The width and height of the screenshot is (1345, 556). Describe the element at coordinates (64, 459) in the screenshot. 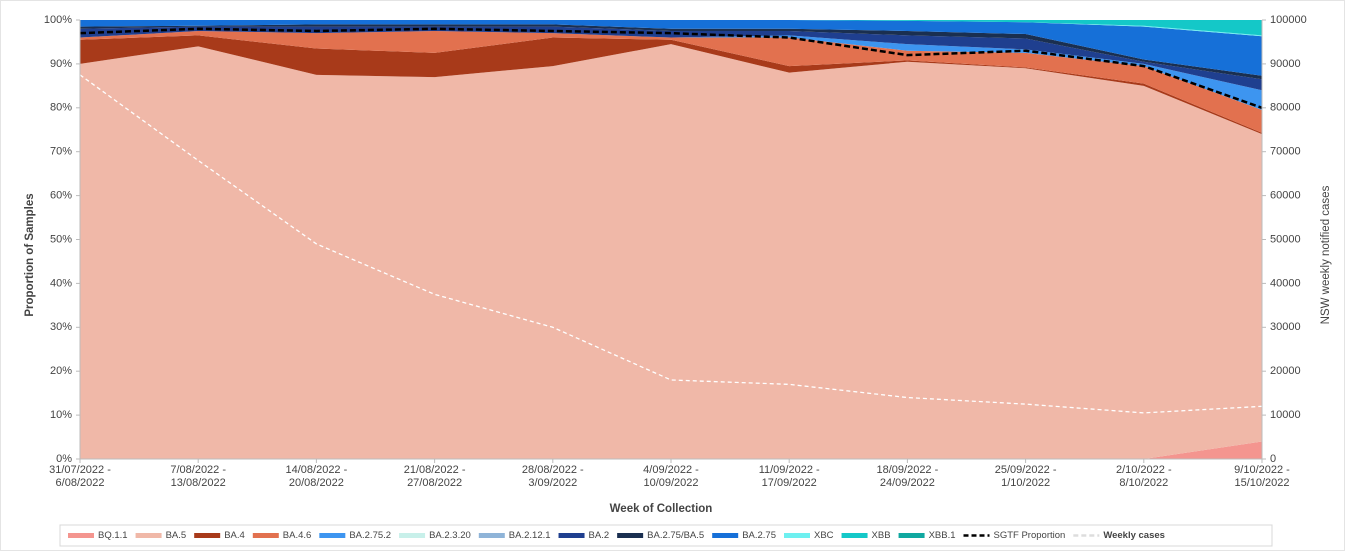

I see `y-tick-label: 0%` at that location.